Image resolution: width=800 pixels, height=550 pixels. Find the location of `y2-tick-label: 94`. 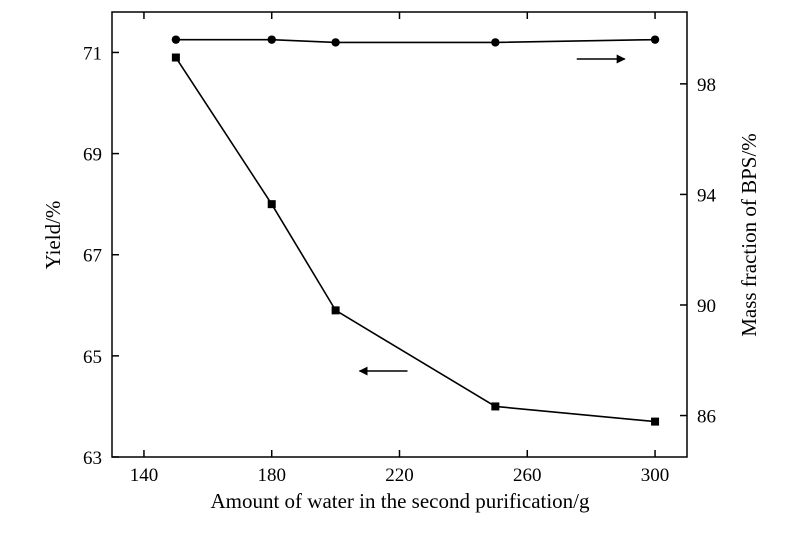

y2-tick-label: 94 is located at coordinates (707, 195).